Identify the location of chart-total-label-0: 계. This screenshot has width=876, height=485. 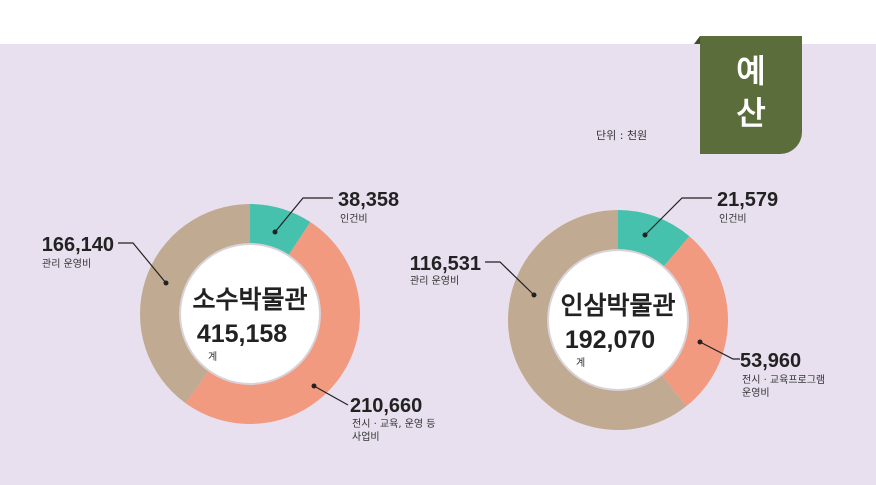
(212, 357).